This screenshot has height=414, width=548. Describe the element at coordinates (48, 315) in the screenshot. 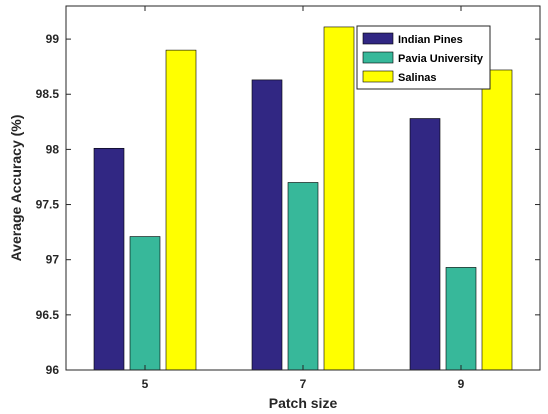

I see `y-tick-label: 96.5` at that location.